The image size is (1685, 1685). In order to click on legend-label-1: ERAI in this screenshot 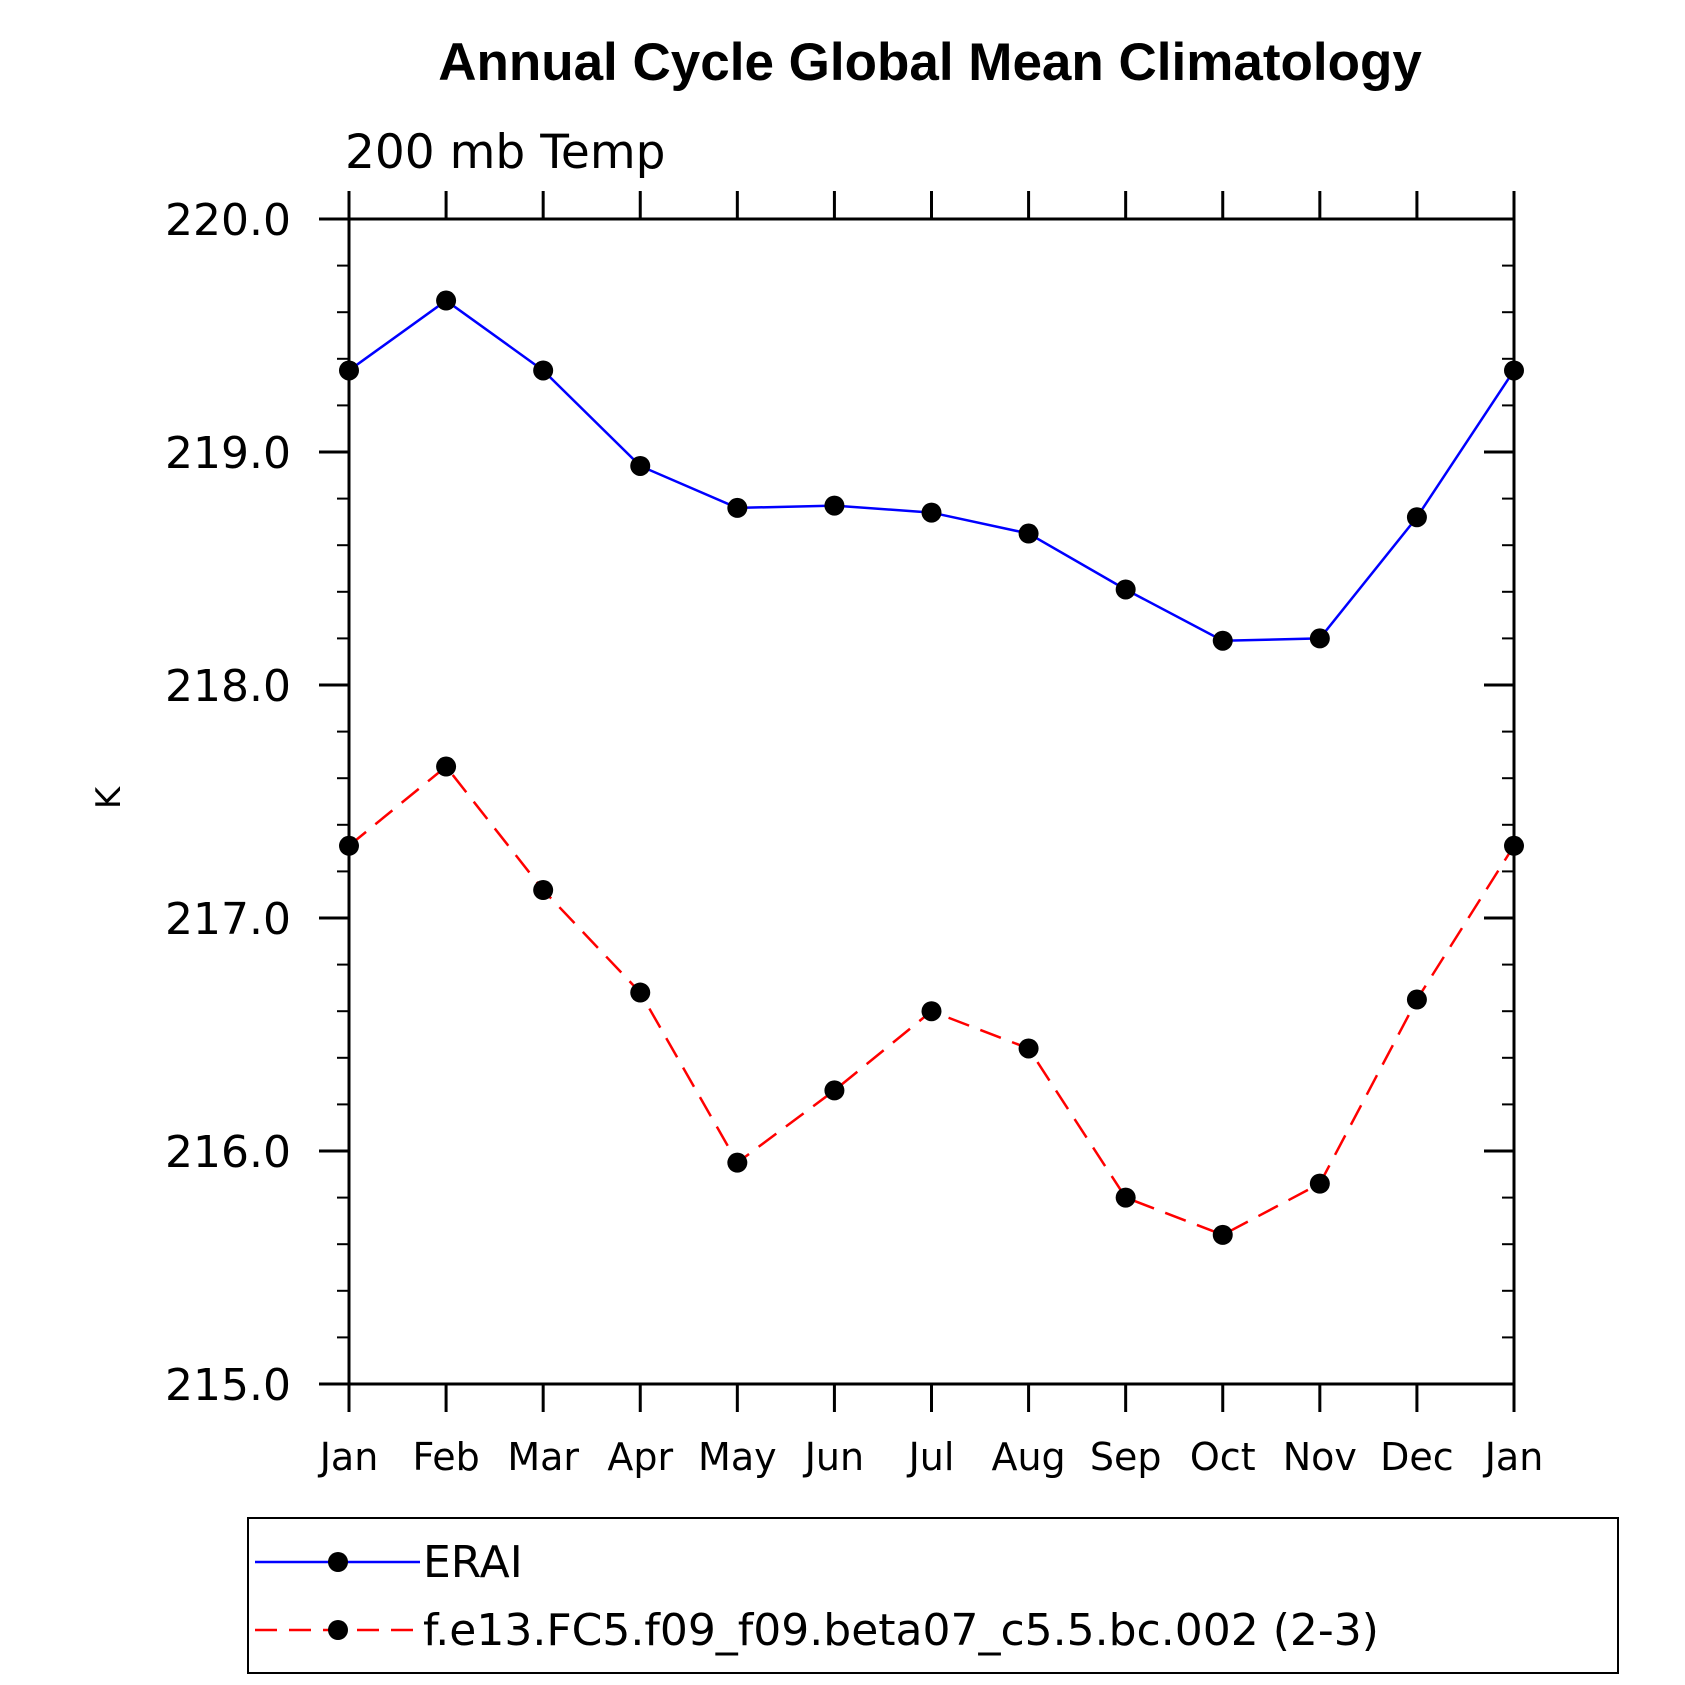, I will do `click(473, 1562)`.